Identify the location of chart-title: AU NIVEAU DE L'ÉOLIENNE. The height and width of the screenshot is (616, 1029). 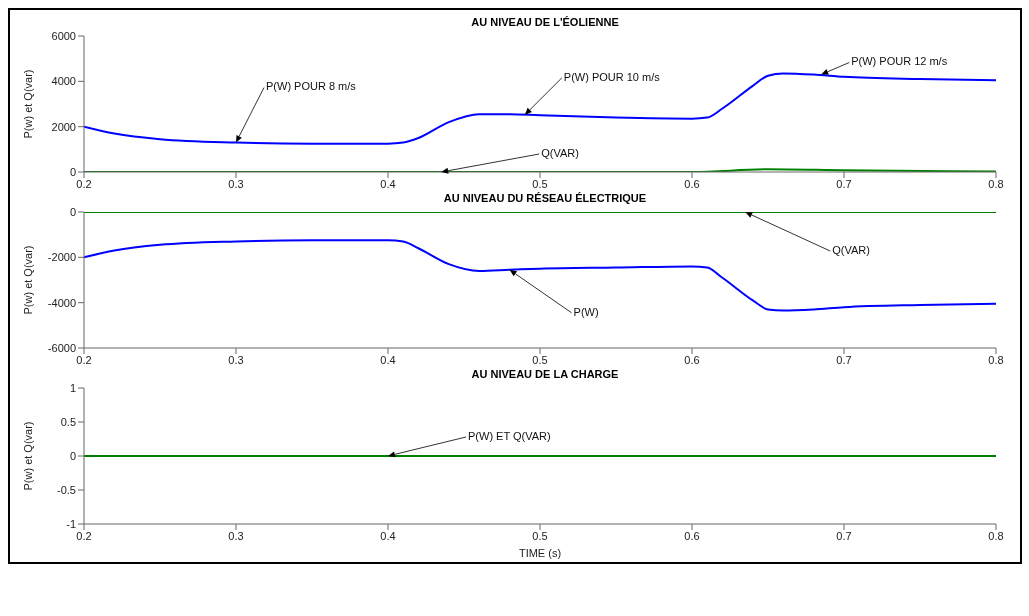
(545, 22).